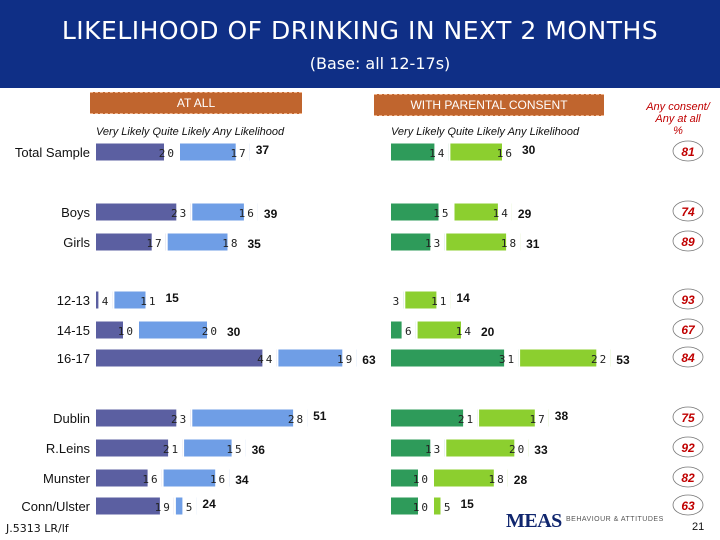 This screenshot has height=540, width=720. What do you see at coordinates (52, 152) in the screenshot?
I see `row-label: Total Sample` at bounding box center [52, 152].